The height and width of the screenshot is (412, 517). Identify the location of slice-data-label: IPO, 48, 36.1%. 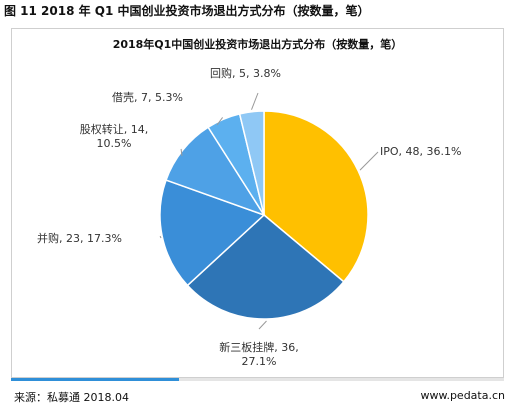
(420, 151).